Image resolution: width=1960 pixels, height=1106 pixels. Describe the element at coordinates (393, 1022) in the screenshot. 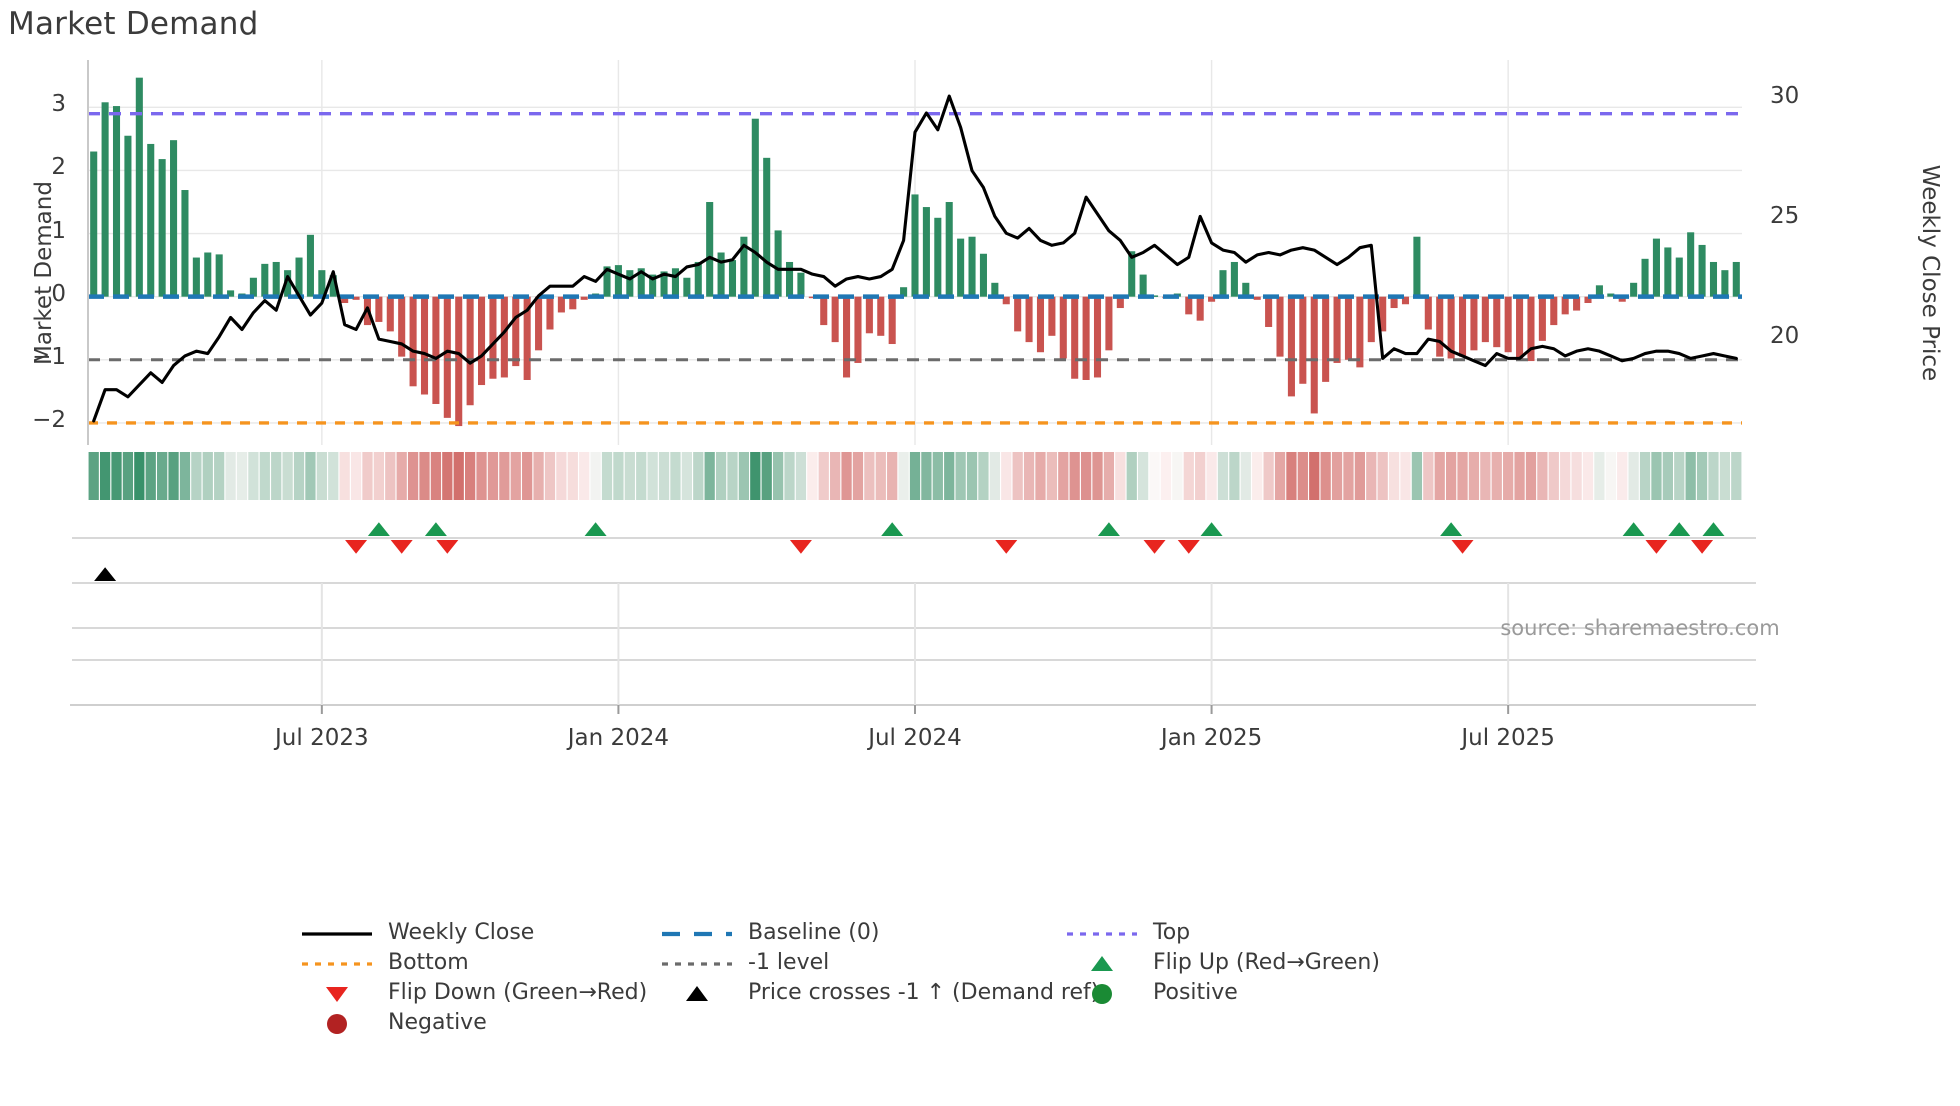

I see `legend-item: Negative` at that location.